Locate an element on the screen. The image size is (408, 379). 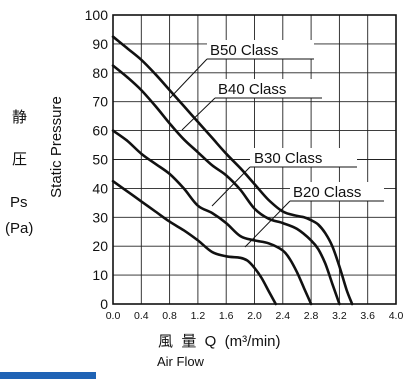
y-tick-label: 0 is located at coordinates (104, 304).